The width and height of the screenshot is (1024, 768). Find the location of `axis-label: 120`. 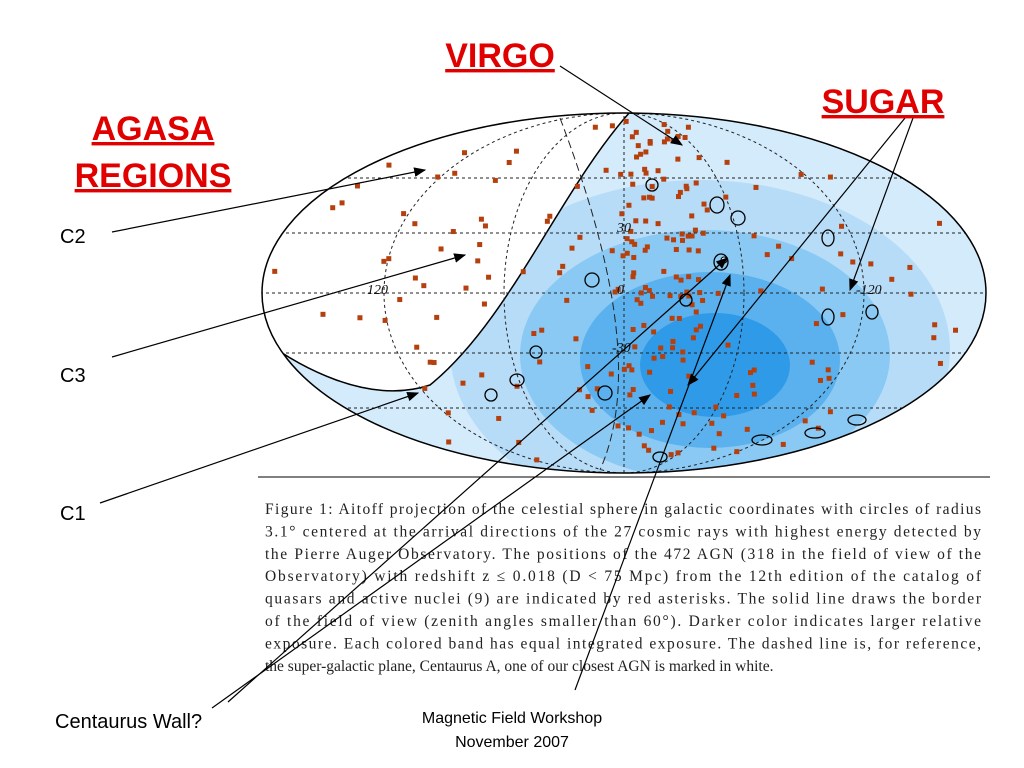

axis-label: 120 is located at coordinates (377, 290).